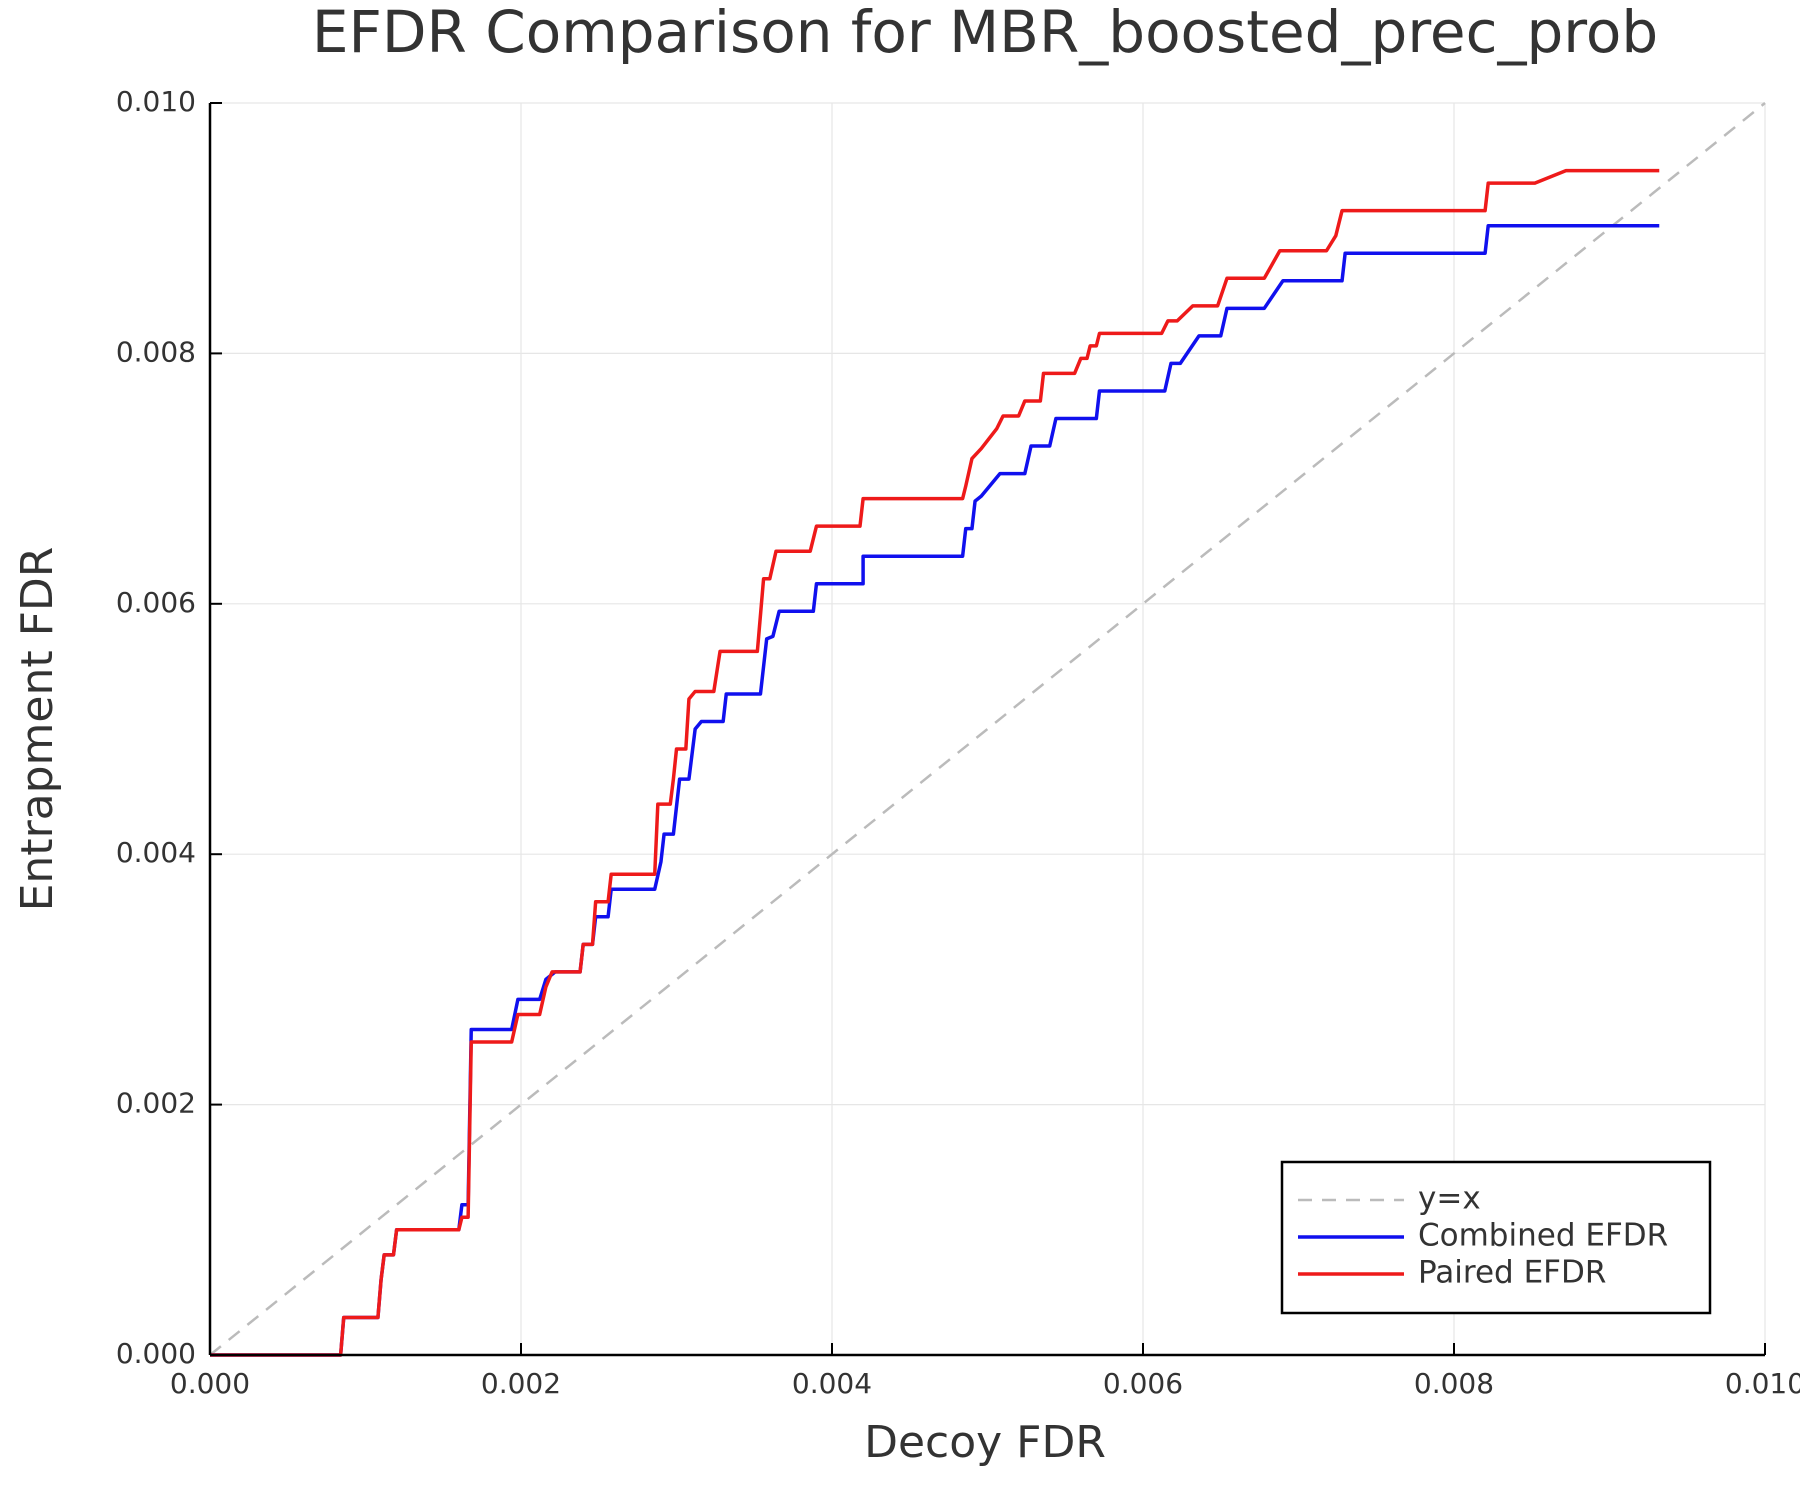 This screenshot has width=1800, height=1500. Describe the element at coordinates (156, 1353) in the screenshot. I see `y-tick-label: 0.000` at that location.